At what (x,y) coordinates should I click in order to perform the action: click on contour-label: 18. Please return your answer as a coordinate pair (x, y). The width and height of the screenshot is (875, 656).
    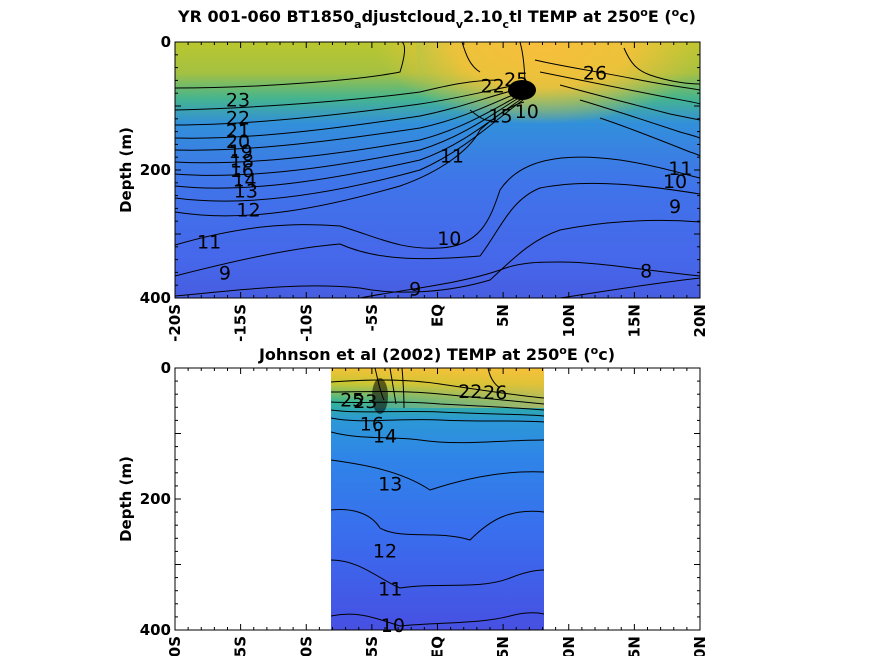
    Looking at the image, I should click on (242, 161).